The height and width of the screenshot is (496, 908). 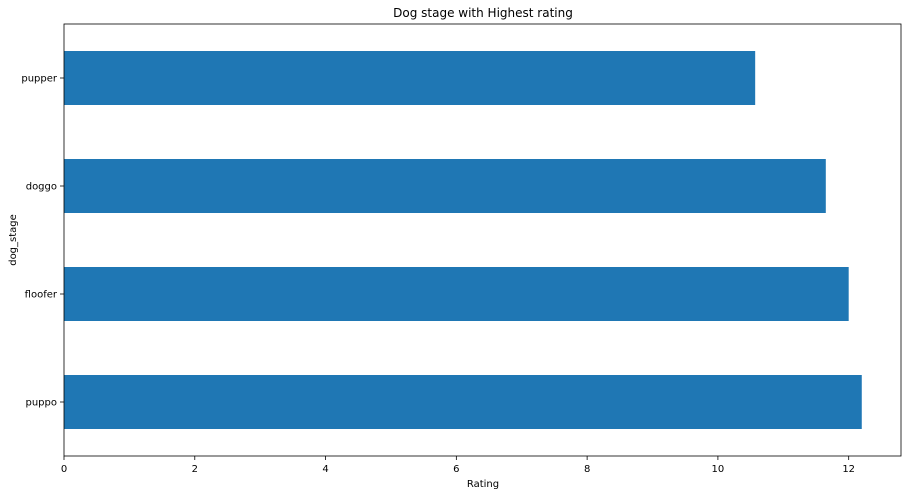 I want to click on bar-puppo, so click(x=463, y=402).